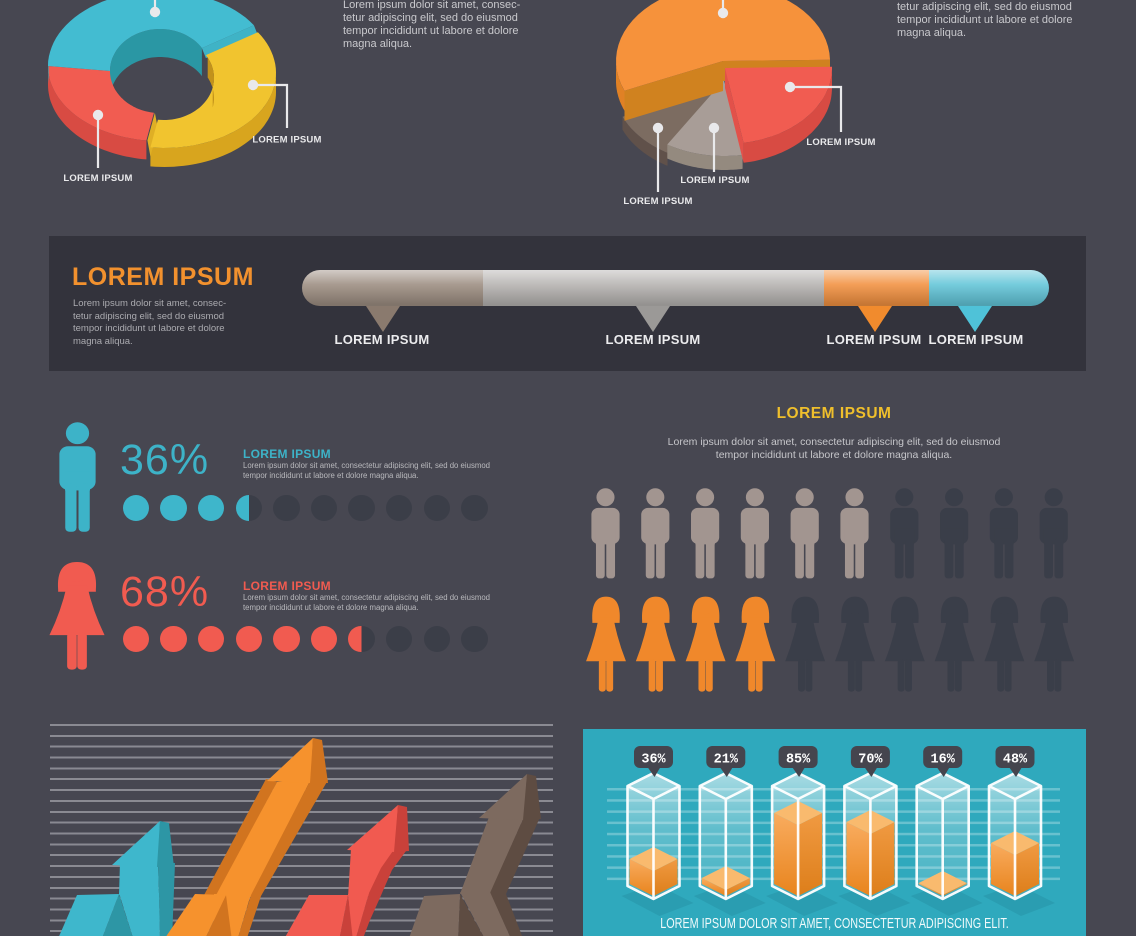 This screenshot has width=1136, height=936. What do you see at coordinates (798, 760) in the screenshot?
I see `svg-text: 85%` at bounding box center [798, 760].